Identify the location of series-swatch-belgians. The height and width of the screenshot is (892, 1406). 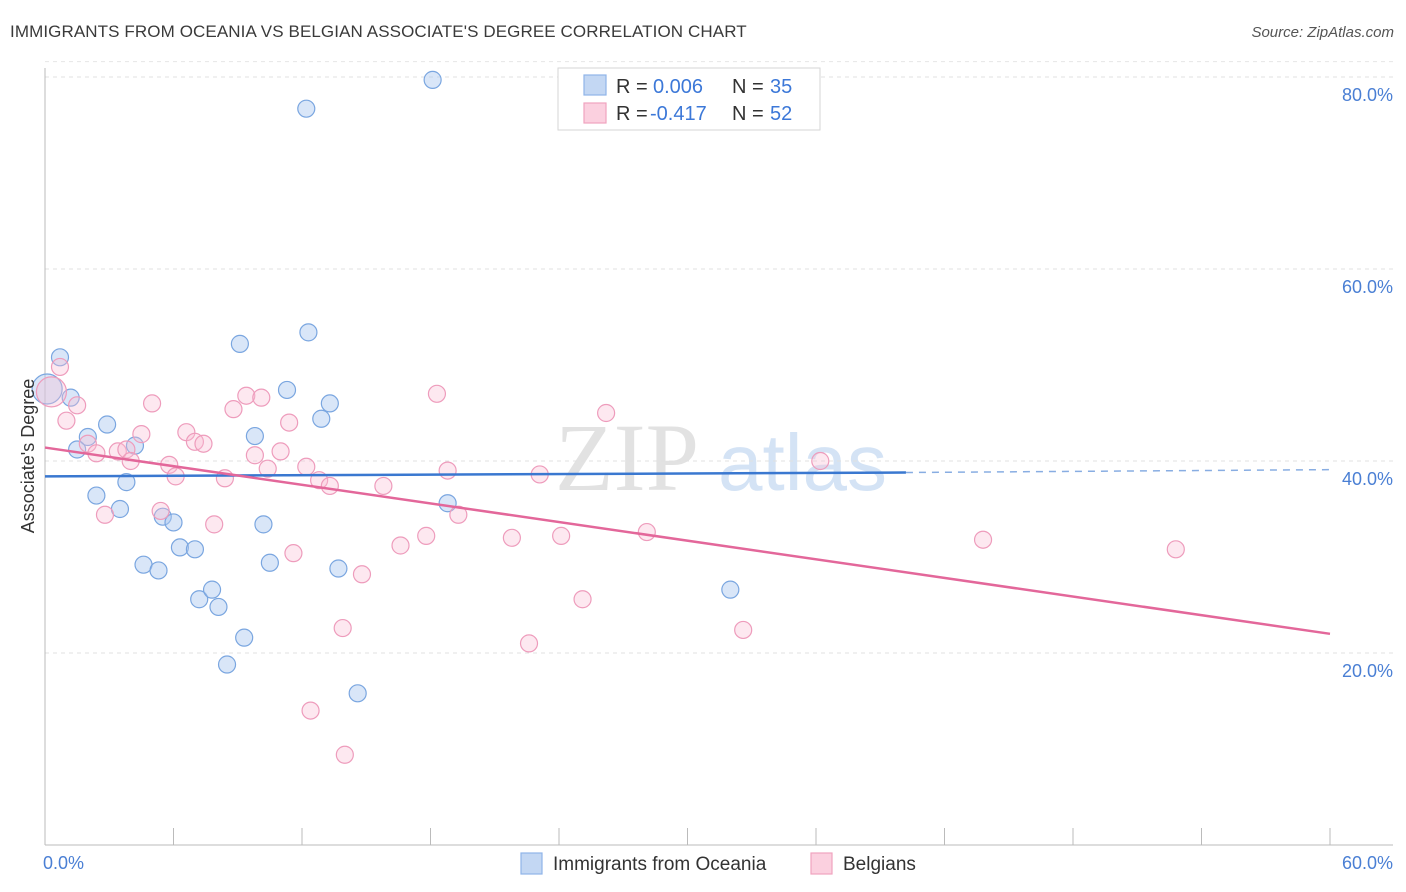
(821, 863).